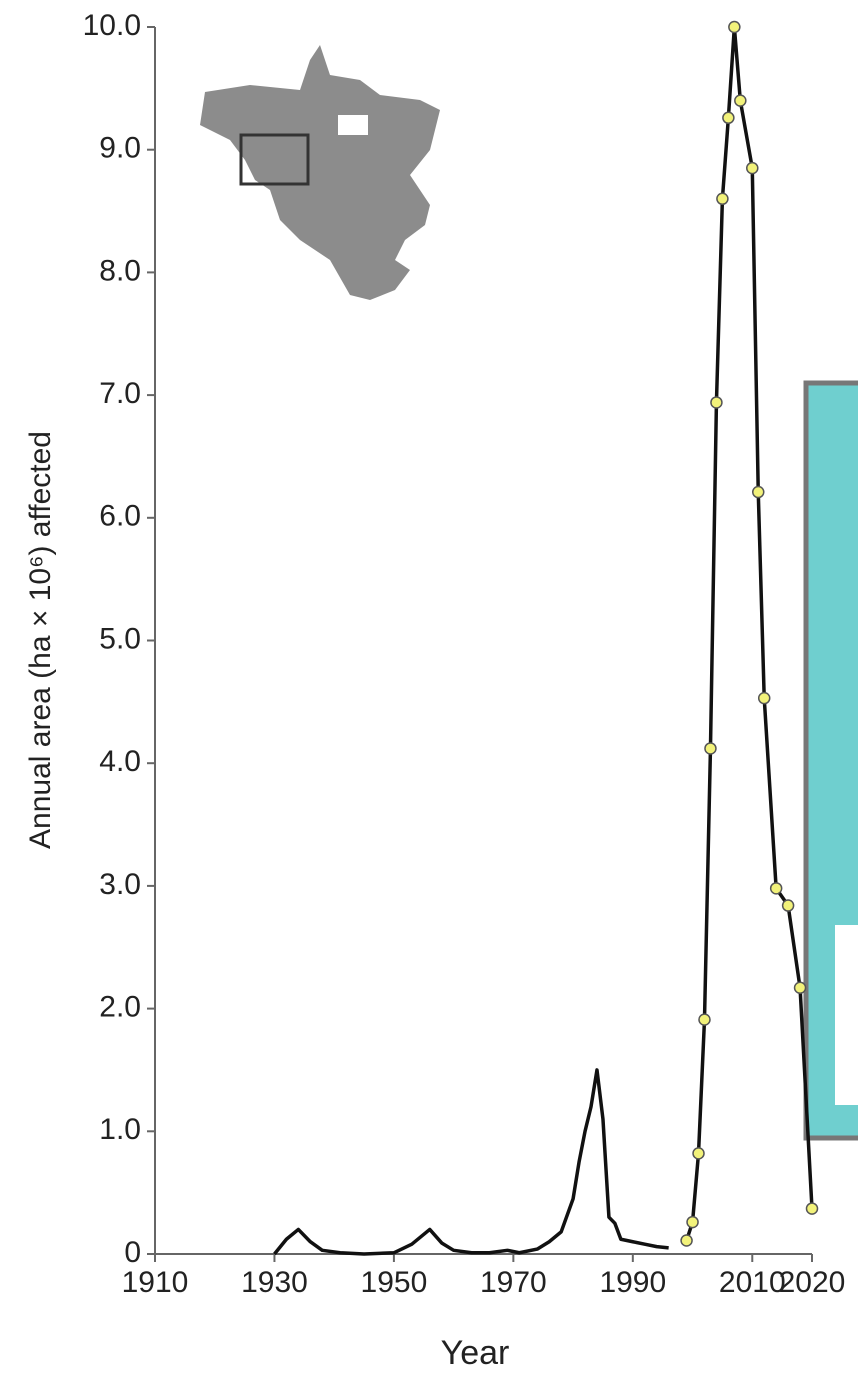 Image resolution: width=858 pixels, height=1376 pixels. I want to click on y-tick-label: 2.0, so click(120, 1007).